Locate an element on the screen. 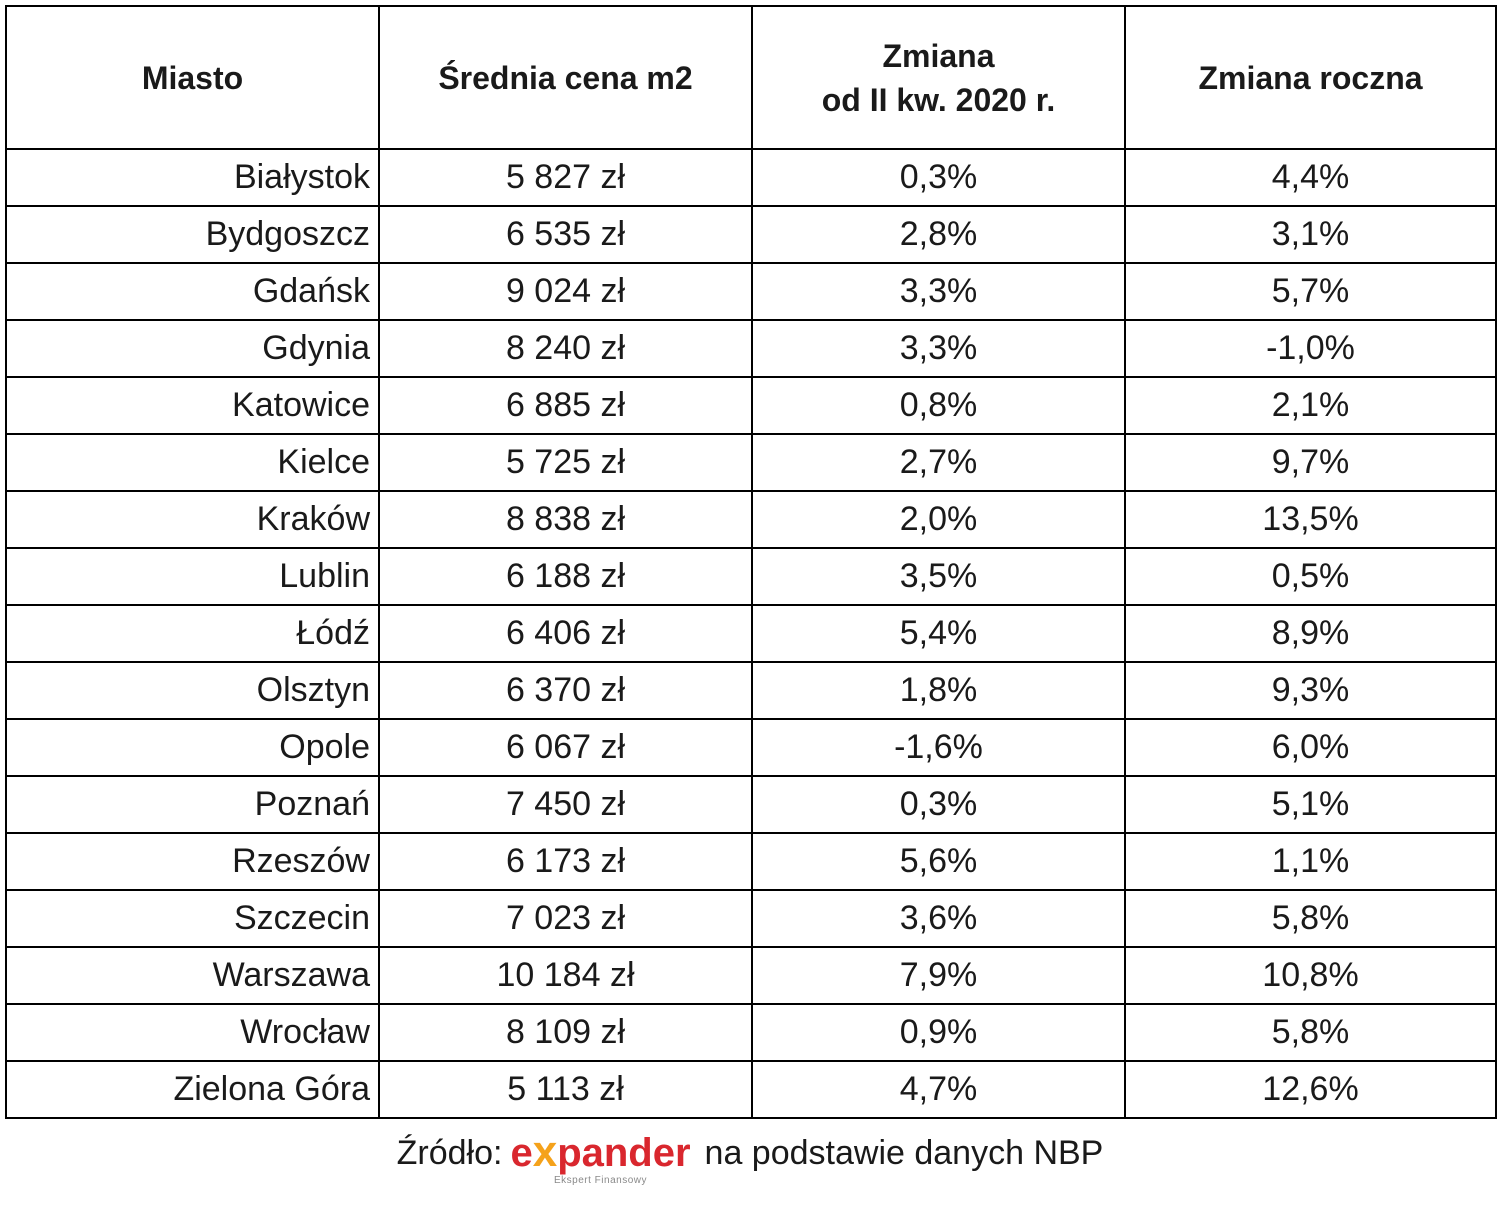 The image size is (1500, 1205). table-row: Szczecin 7 023 zł 3,6% 5,8% is located at coordinates (751, 918).